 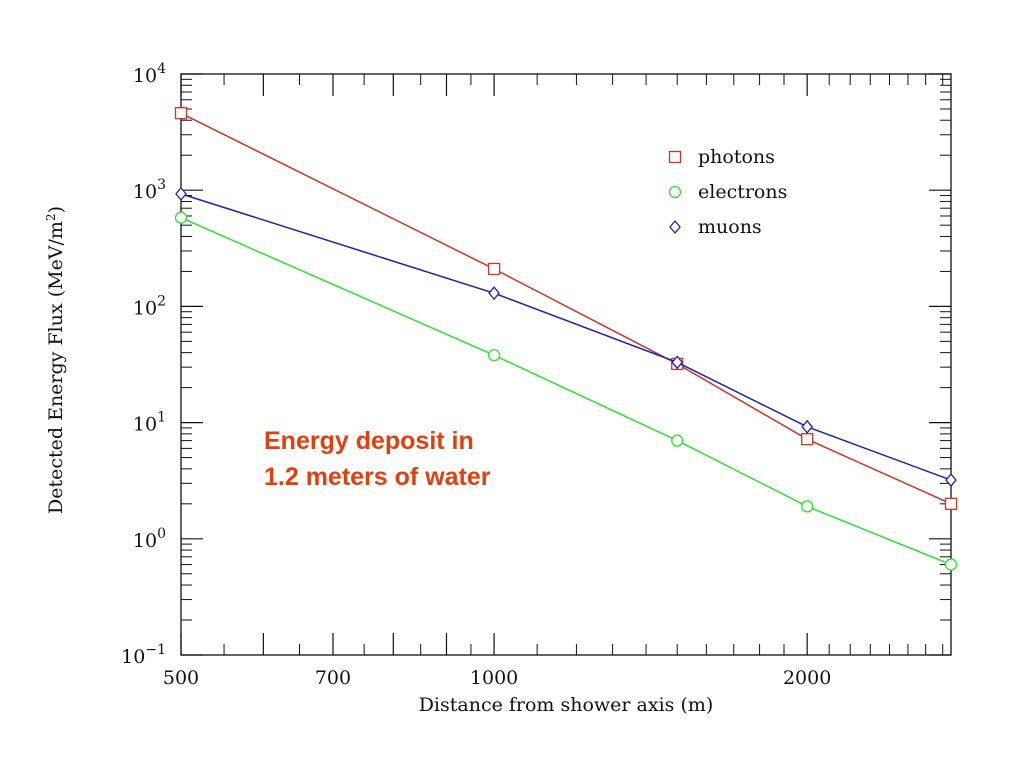 I want to click on legend: photons electrons muons, so click(x=727, y=192).